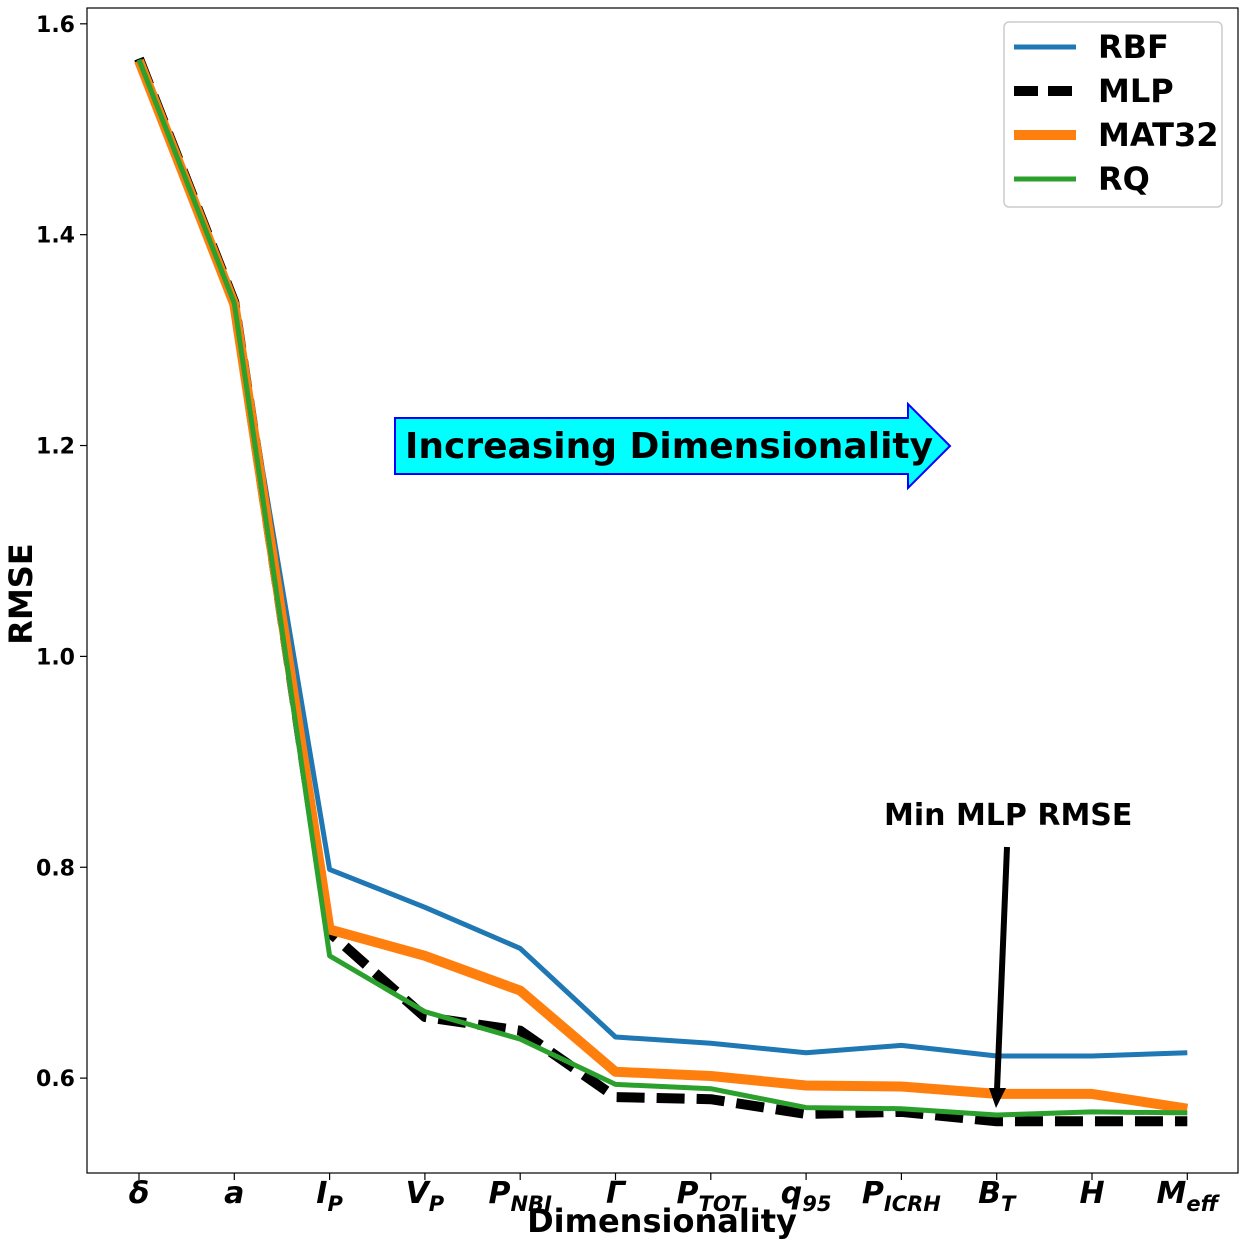 This screenshot has height=1245, width=1245. Describe the element at coordinates (234, 1193) in the screenshot. I see `x-tick-label: a` at that location.